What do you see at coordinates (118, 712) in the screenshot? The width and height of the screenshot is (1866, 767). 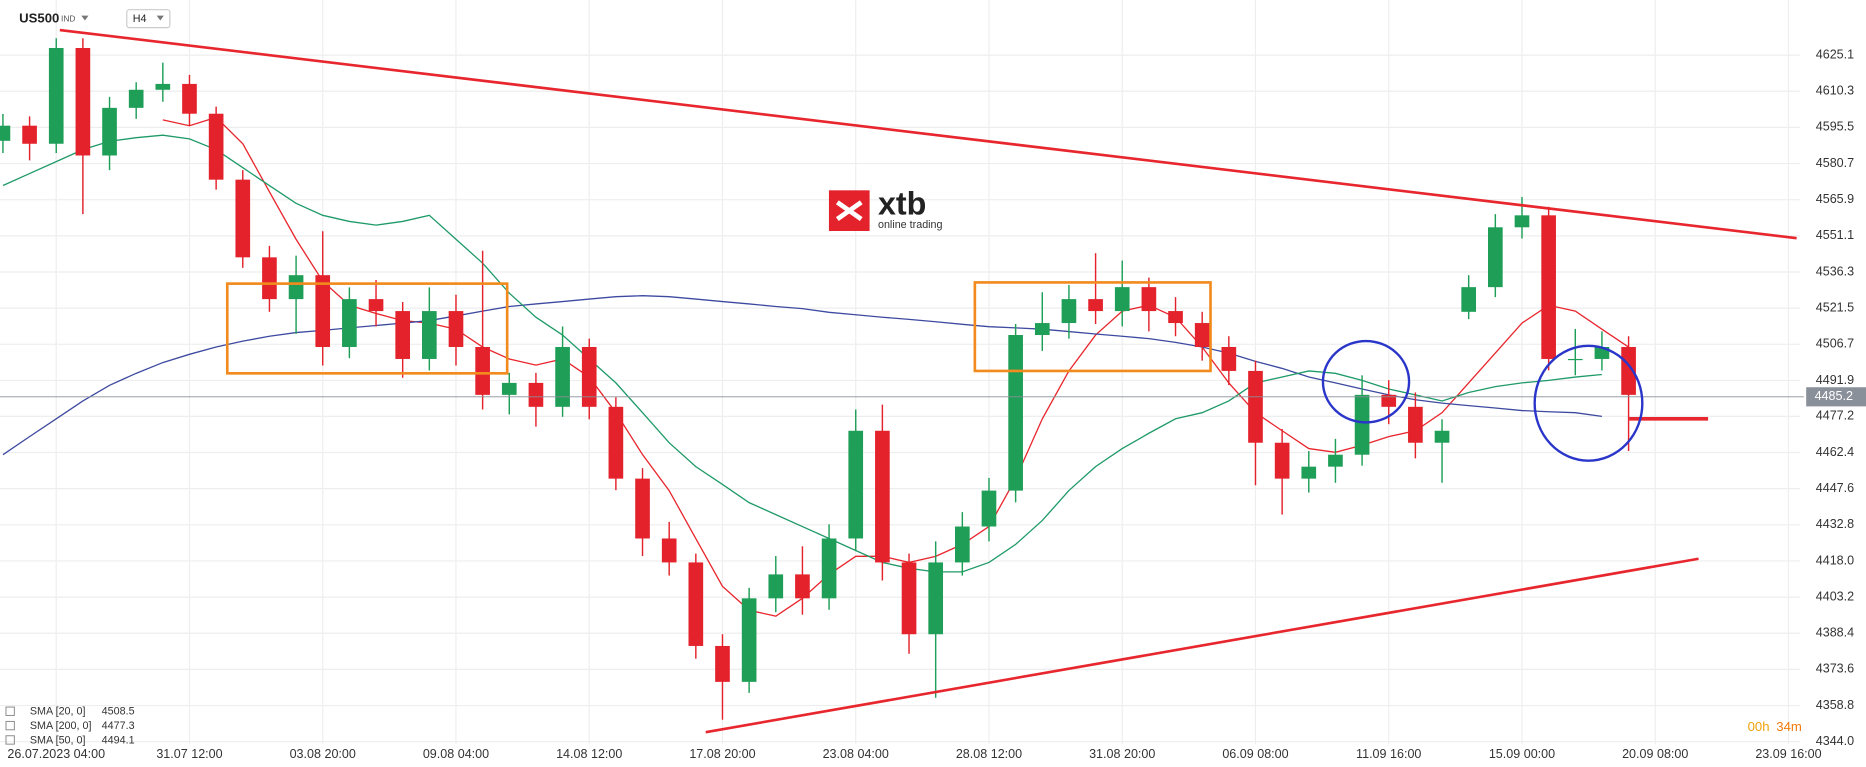 I see `legend-value: 4508.5` at bounding box center [118, 712].